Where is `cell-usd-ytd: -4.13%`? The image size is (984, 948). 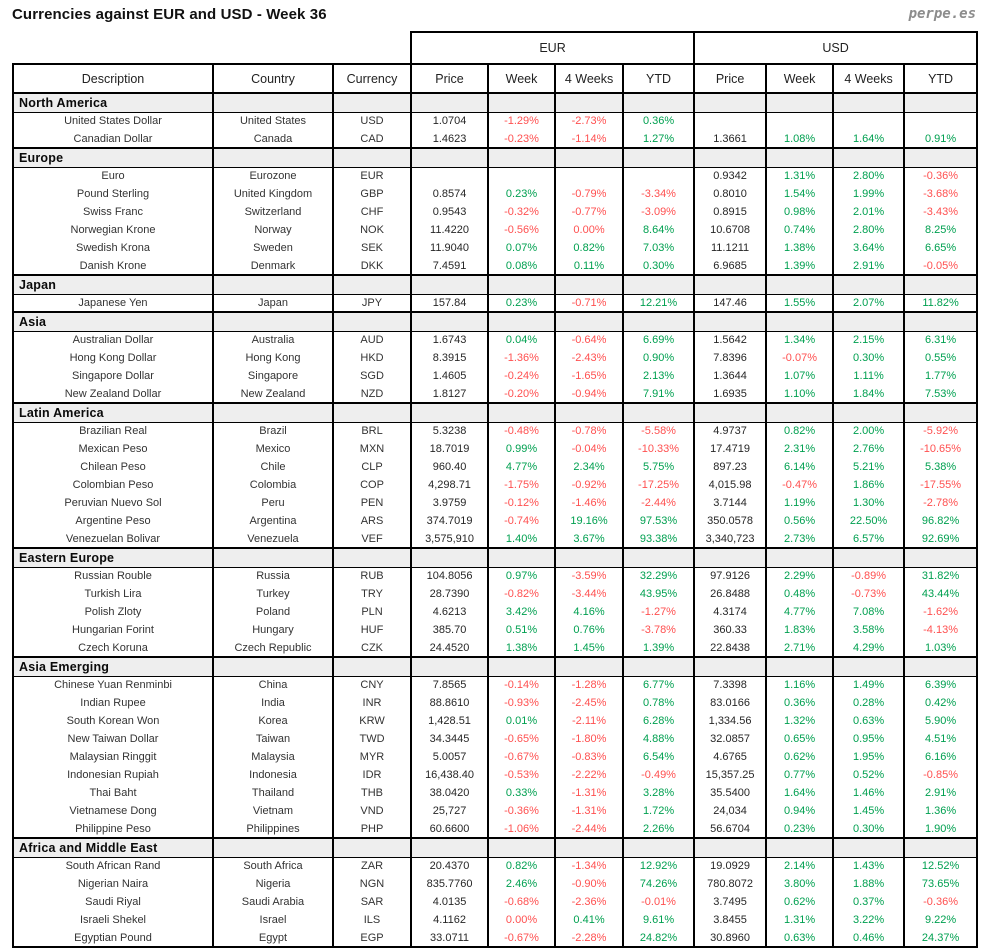 cell-usd-ytd: -4.13% is located at coordinates (941, 630).